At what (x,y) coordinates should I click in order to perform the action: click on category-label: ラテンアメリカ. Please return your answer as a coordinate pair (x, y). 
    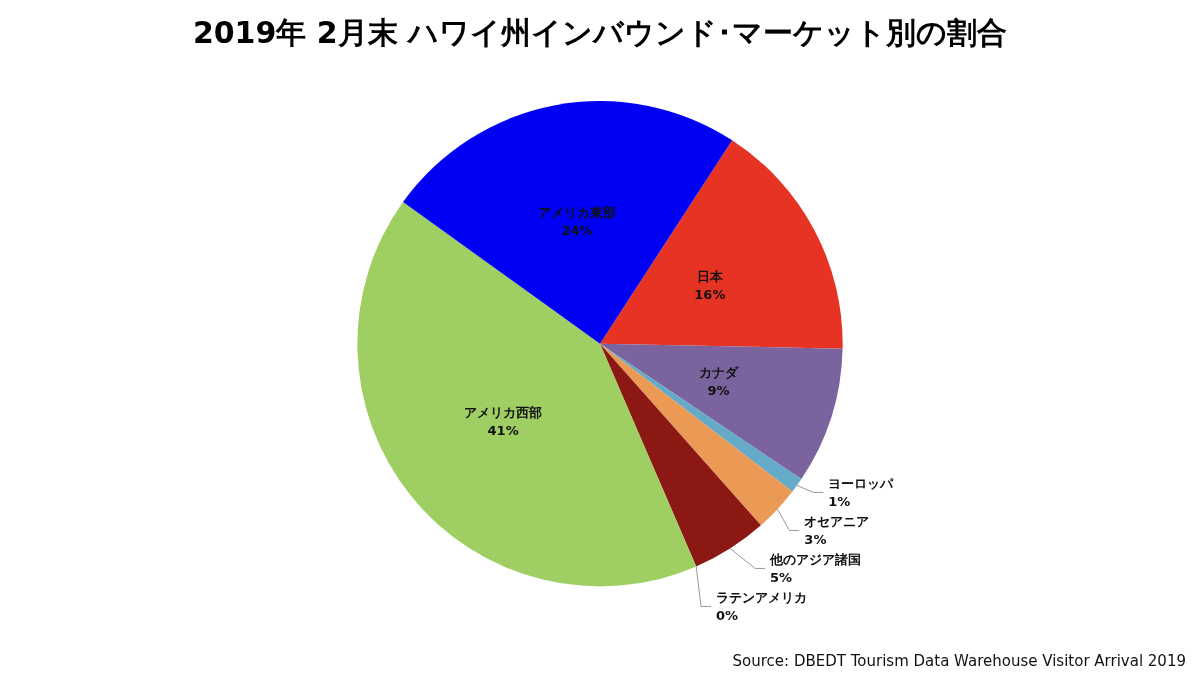
    Looking at the image, I should click on (761, 597).